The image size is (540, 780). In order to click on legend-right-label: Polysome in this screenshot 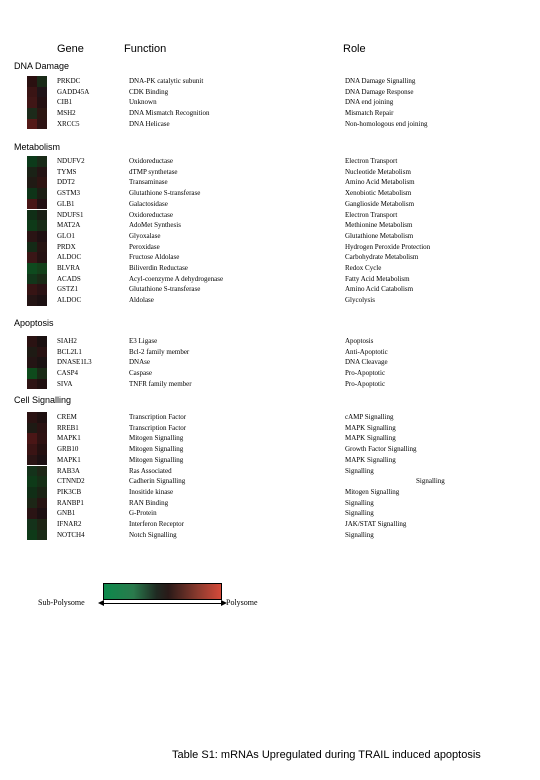, I will do `click(242, 602)`.